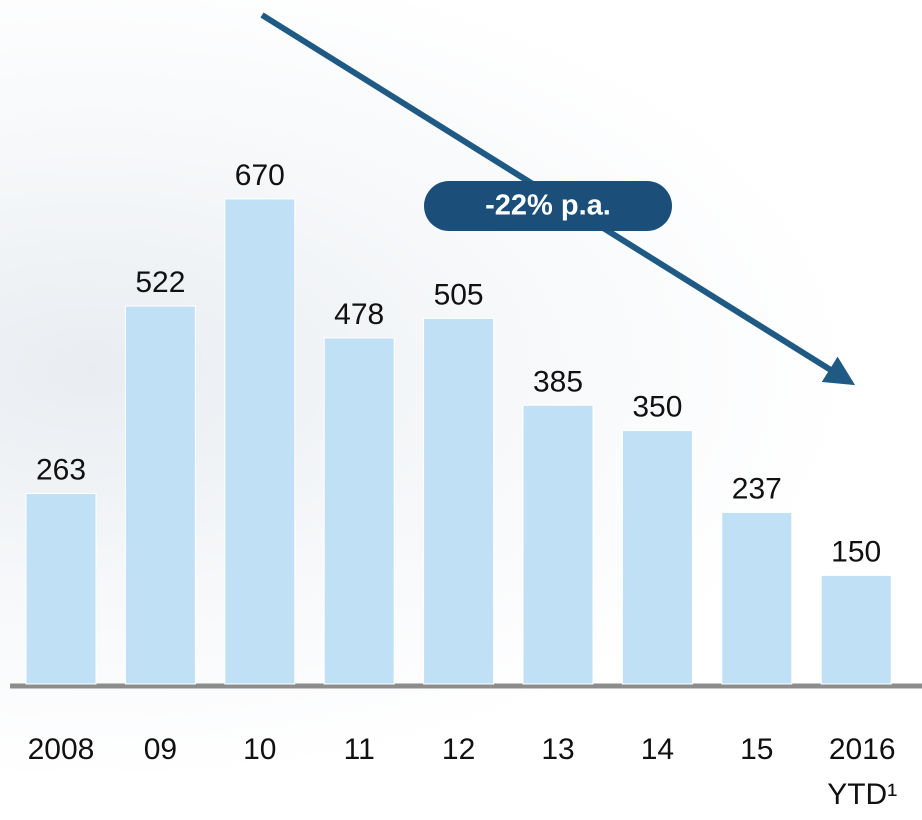 The height and width of the screenshot is (820, 922). What do you see at coordinates (61, 470) in the screenshot?
I see `data-label: 263` at bounding box center [61, 470].